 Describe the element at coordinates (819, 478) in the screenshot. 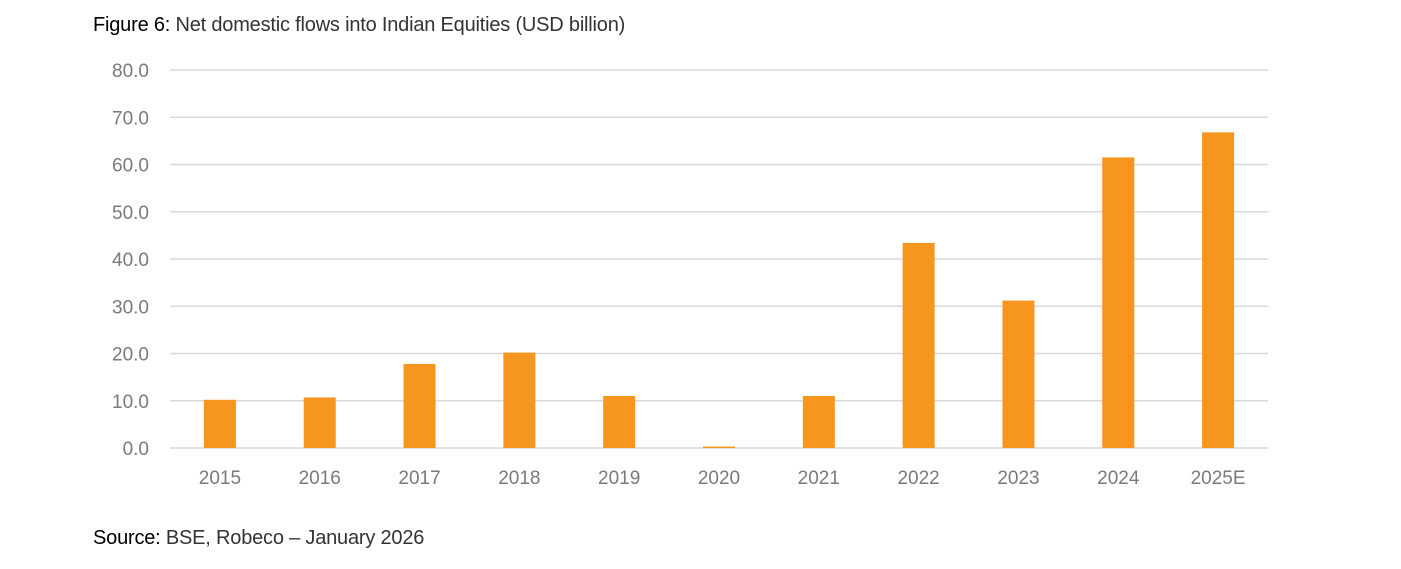

I see `x-tick-label: 2021` at that location.